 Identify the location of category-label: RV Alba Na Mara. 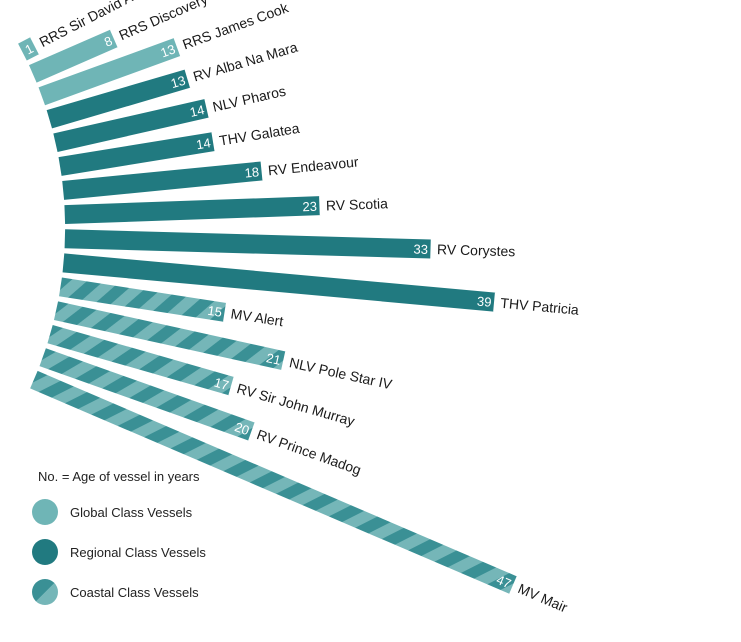
(245, 62).